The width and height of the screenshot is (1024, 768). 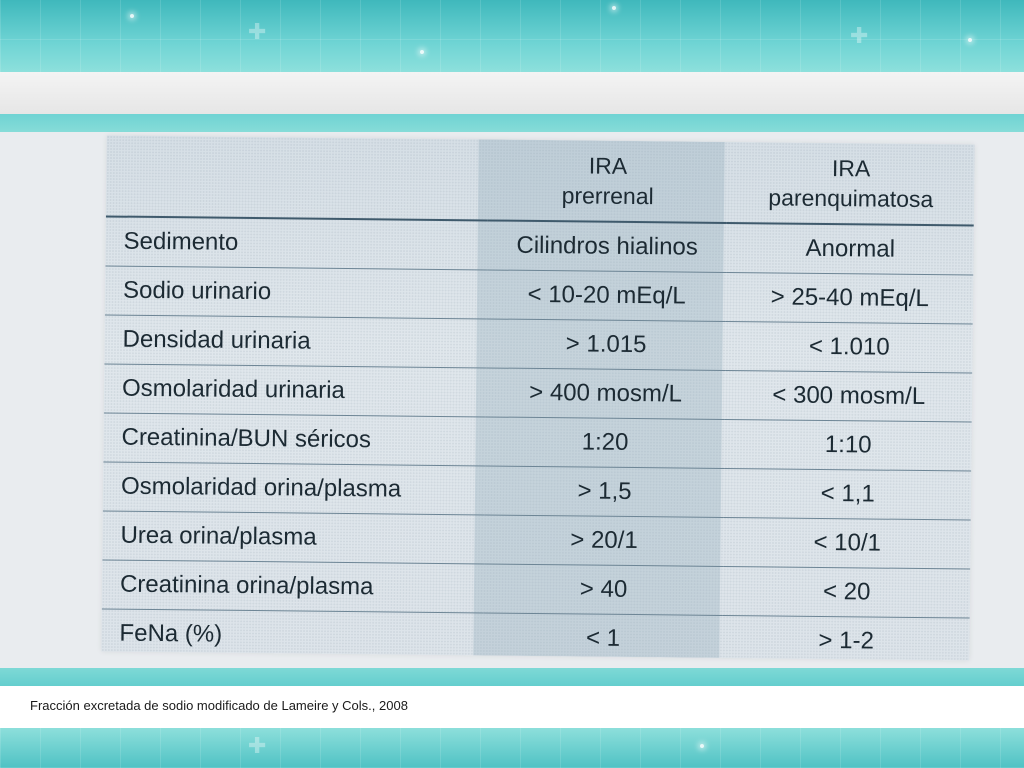 What do you see at coordinates (603, 636) in the screenshot?
I see `cell-prerrenal: < 1` at bounding box center [603, 636].